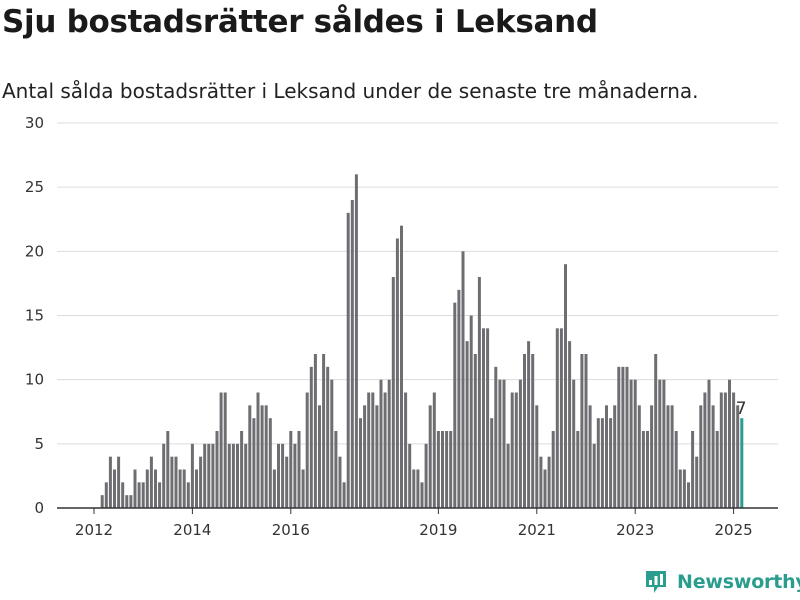 This screenshot has width=800, height=600. I want to click on chart-title: Sju bostadsrätter såldes i Leksand, so click(300, 22).